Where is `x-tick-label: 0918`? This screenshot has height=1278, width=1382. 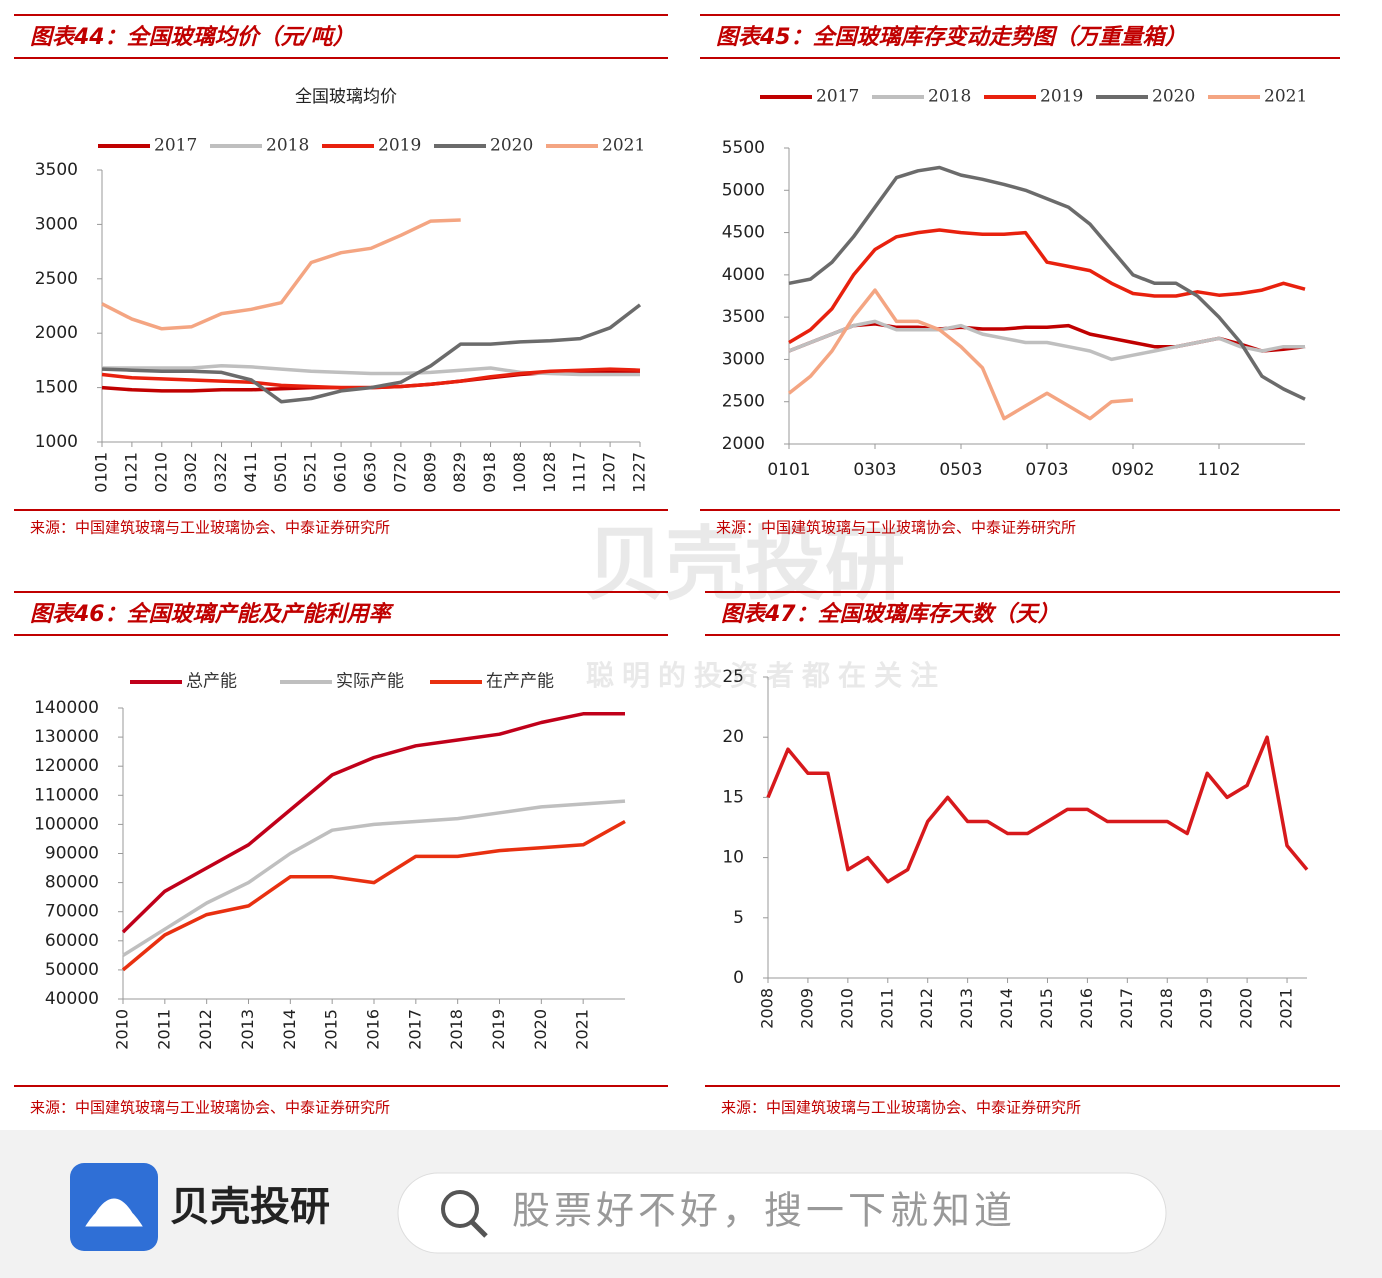 x-tick-label: 0918 is located at coordinates (489, 472).